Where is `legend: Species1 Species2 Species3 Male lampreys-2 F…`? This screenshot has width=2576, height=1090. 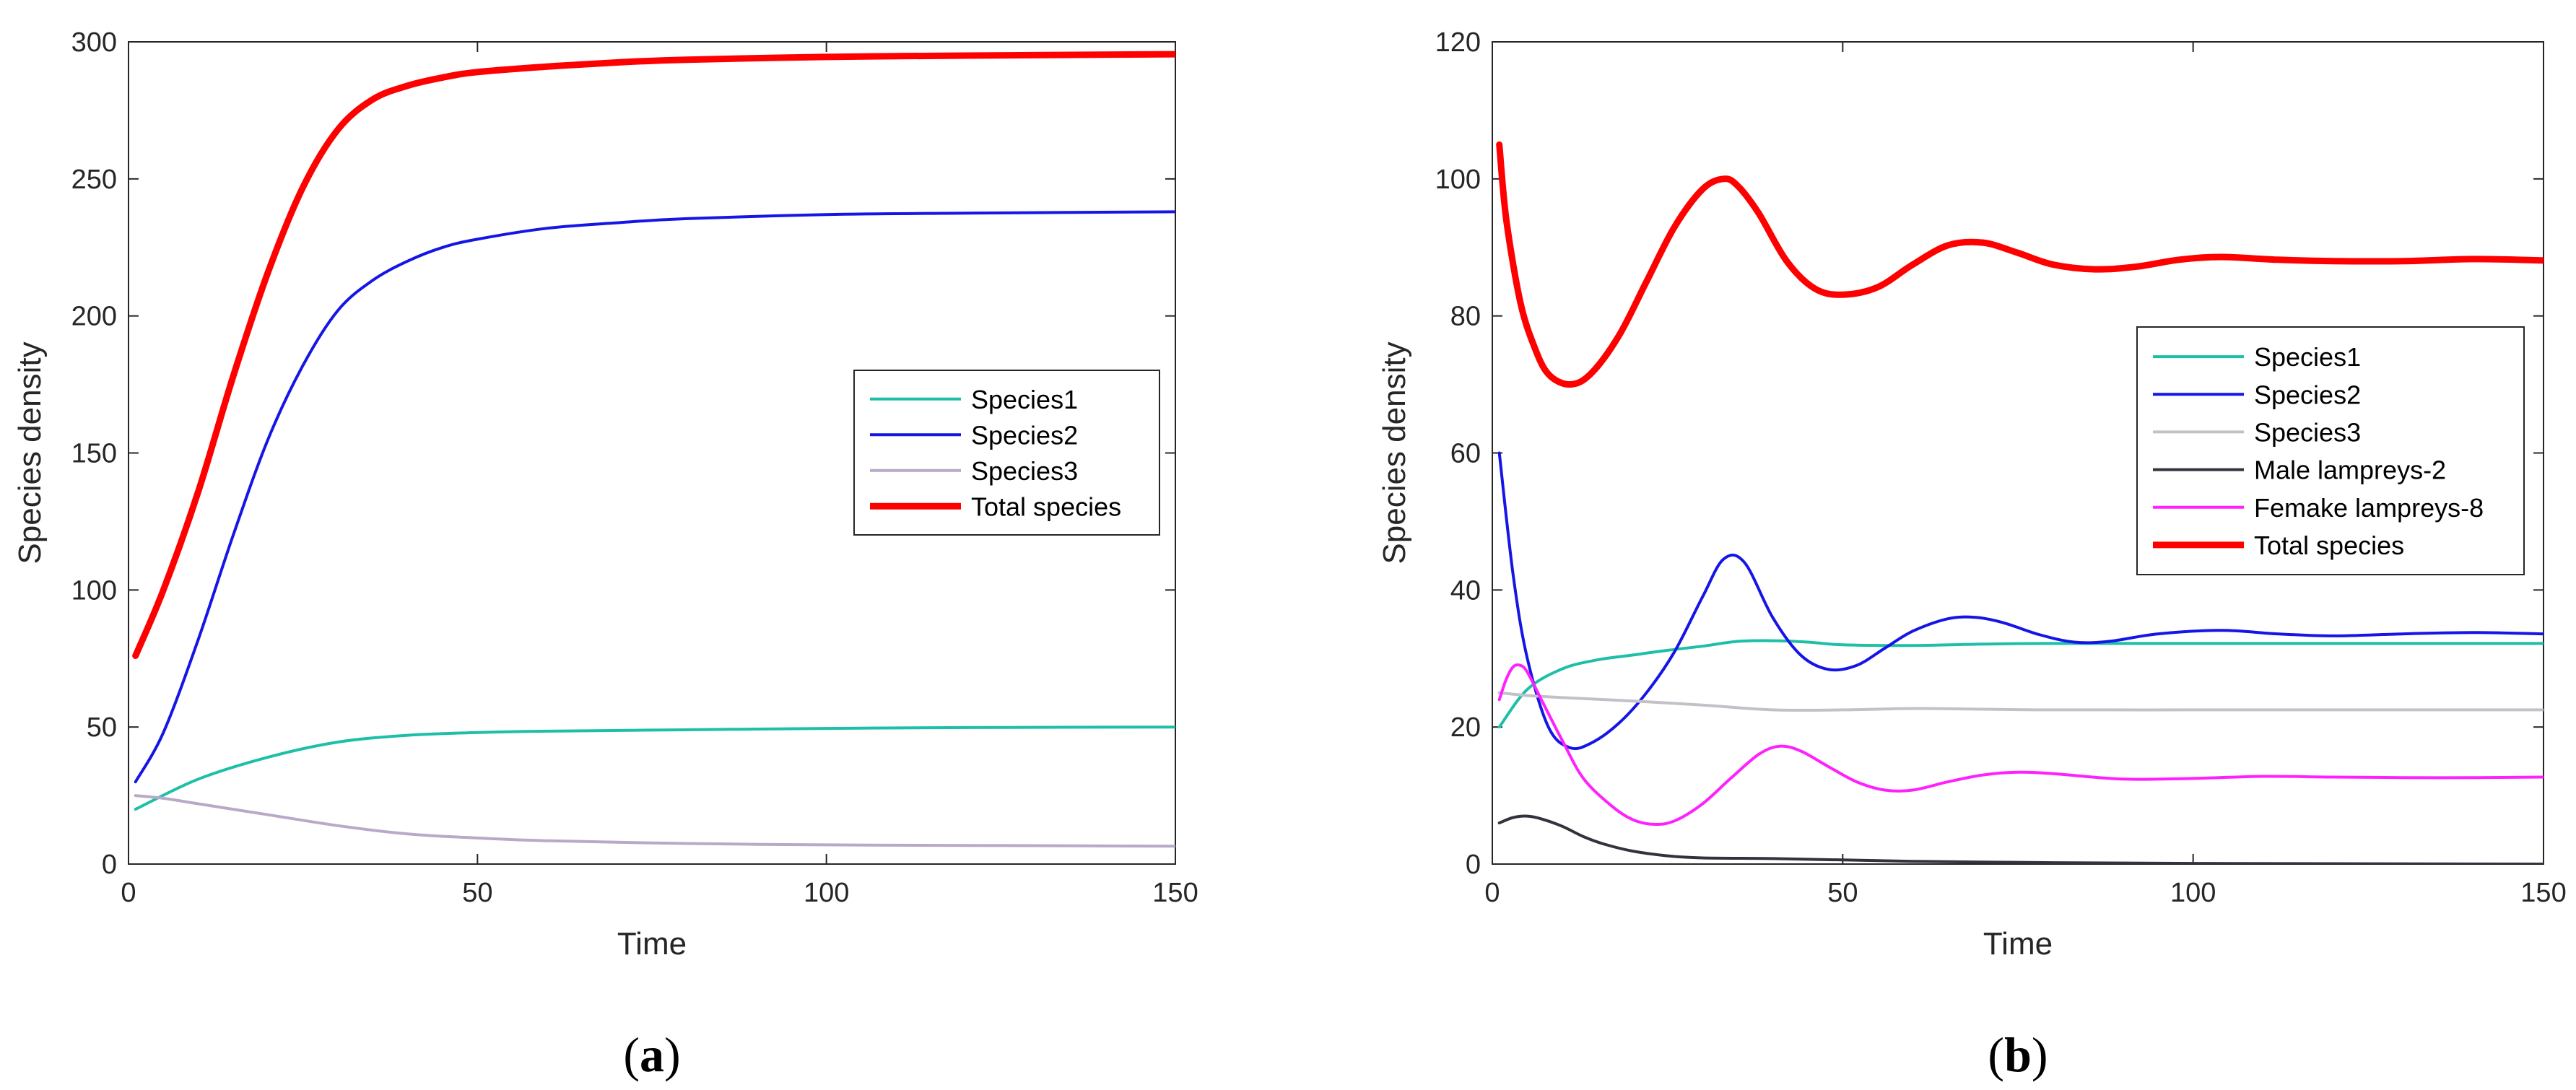 legend: Species1 Species2 Species3 Male lampreys-2 F… is located at coordinates (2330, 450).